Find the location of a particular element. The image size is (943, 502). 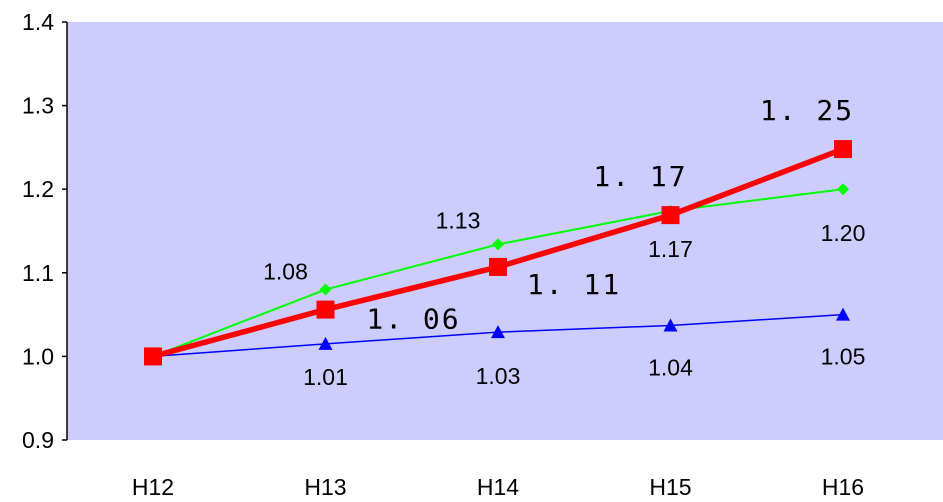

x-tick-label: H16 is located at coordinates (843, 487).